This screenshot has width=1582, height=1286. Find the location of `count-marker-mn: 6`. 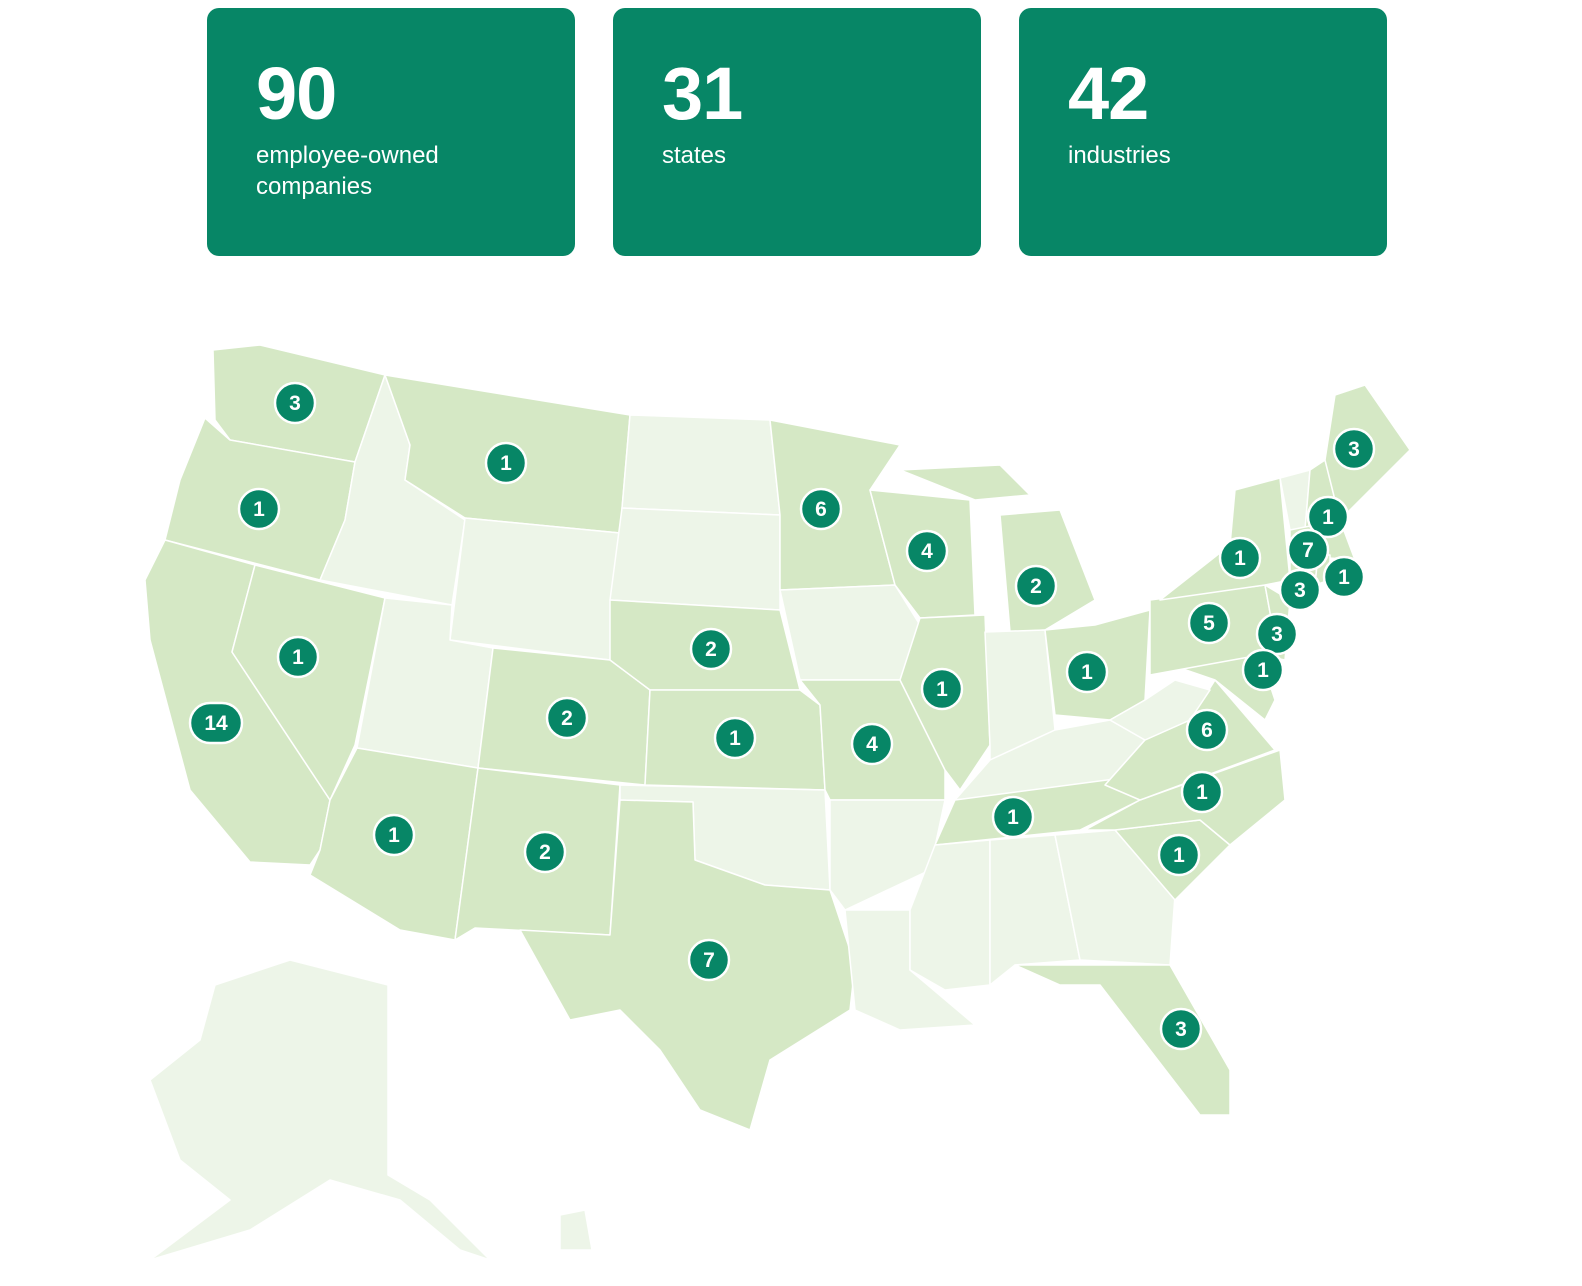

count-marker-mn: 6 is located at coordinates (821, 509).